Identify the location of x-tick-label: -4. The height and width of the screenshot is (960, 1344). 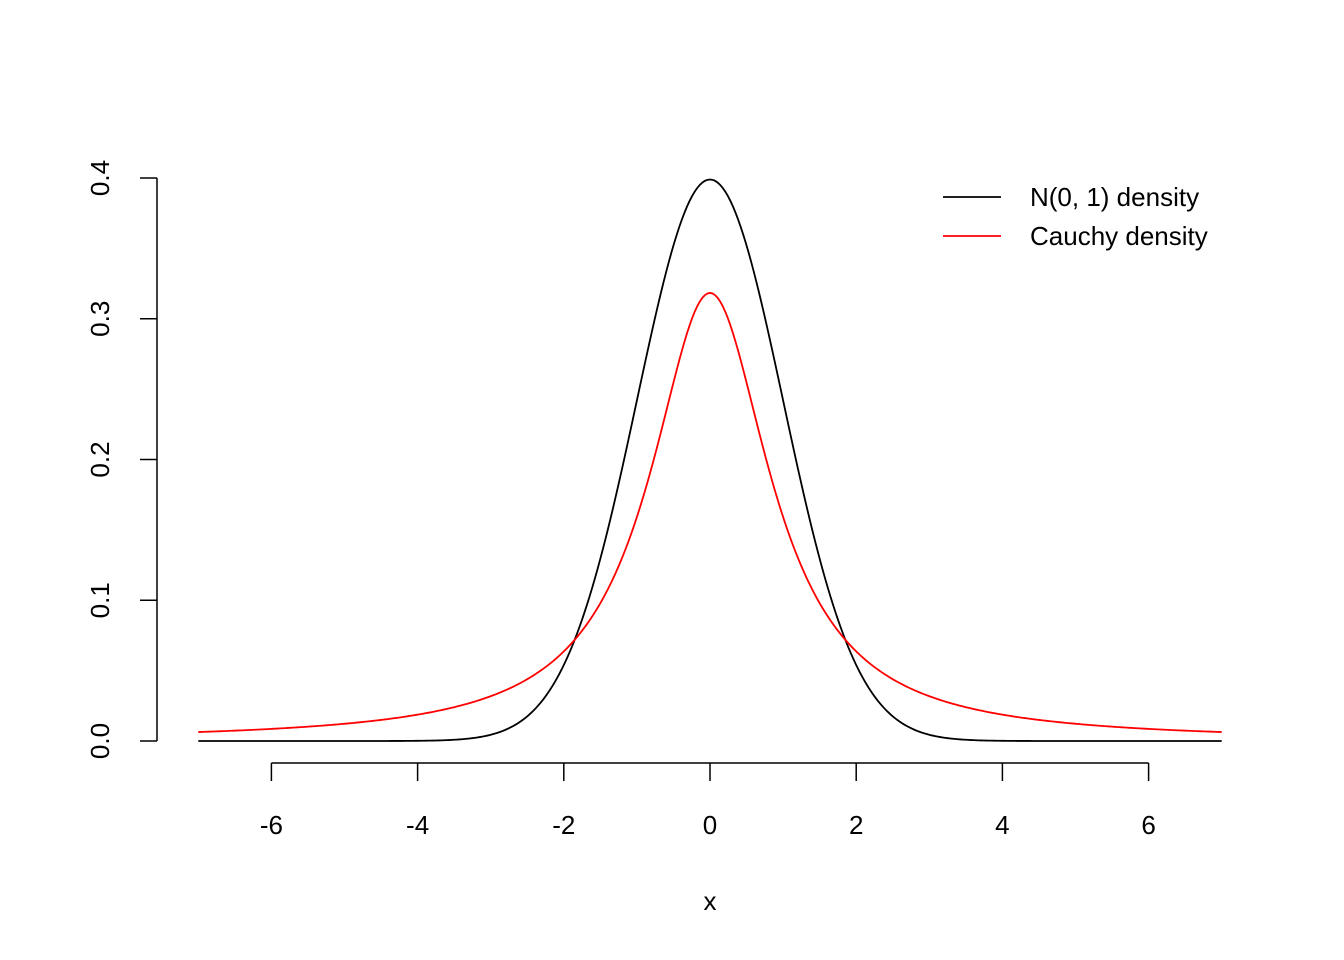
(417, 825).